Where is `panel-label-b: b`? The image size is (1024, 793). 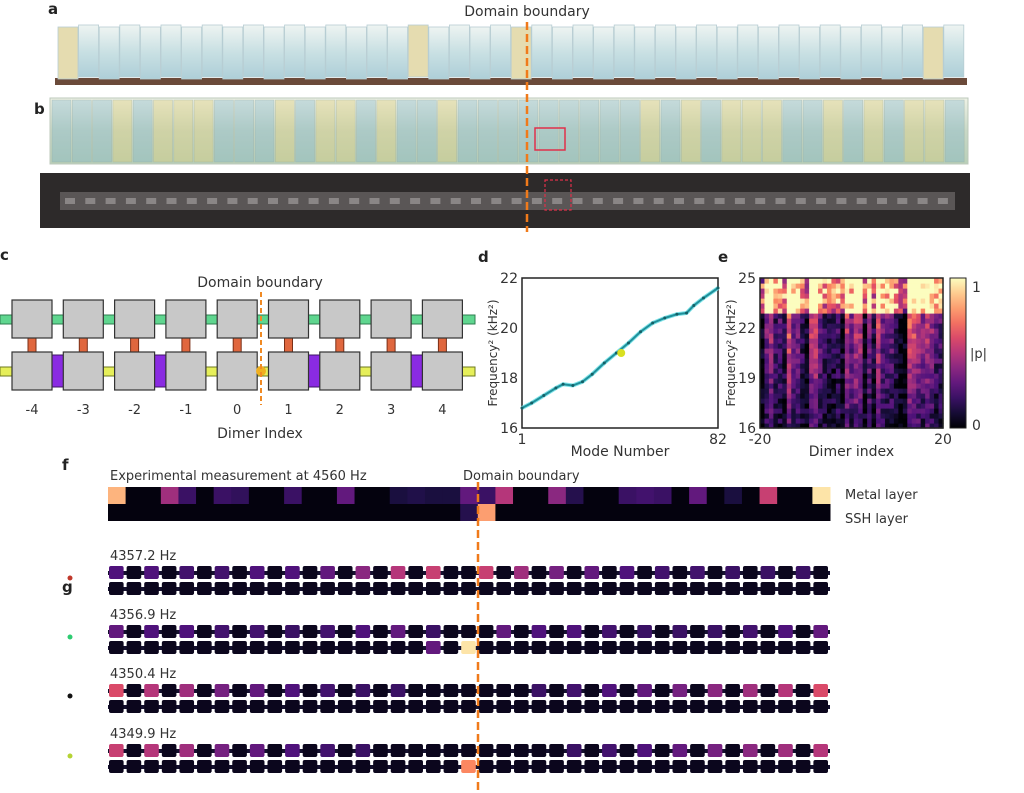
panel-label-b: b is located at coordinates (39, 109).